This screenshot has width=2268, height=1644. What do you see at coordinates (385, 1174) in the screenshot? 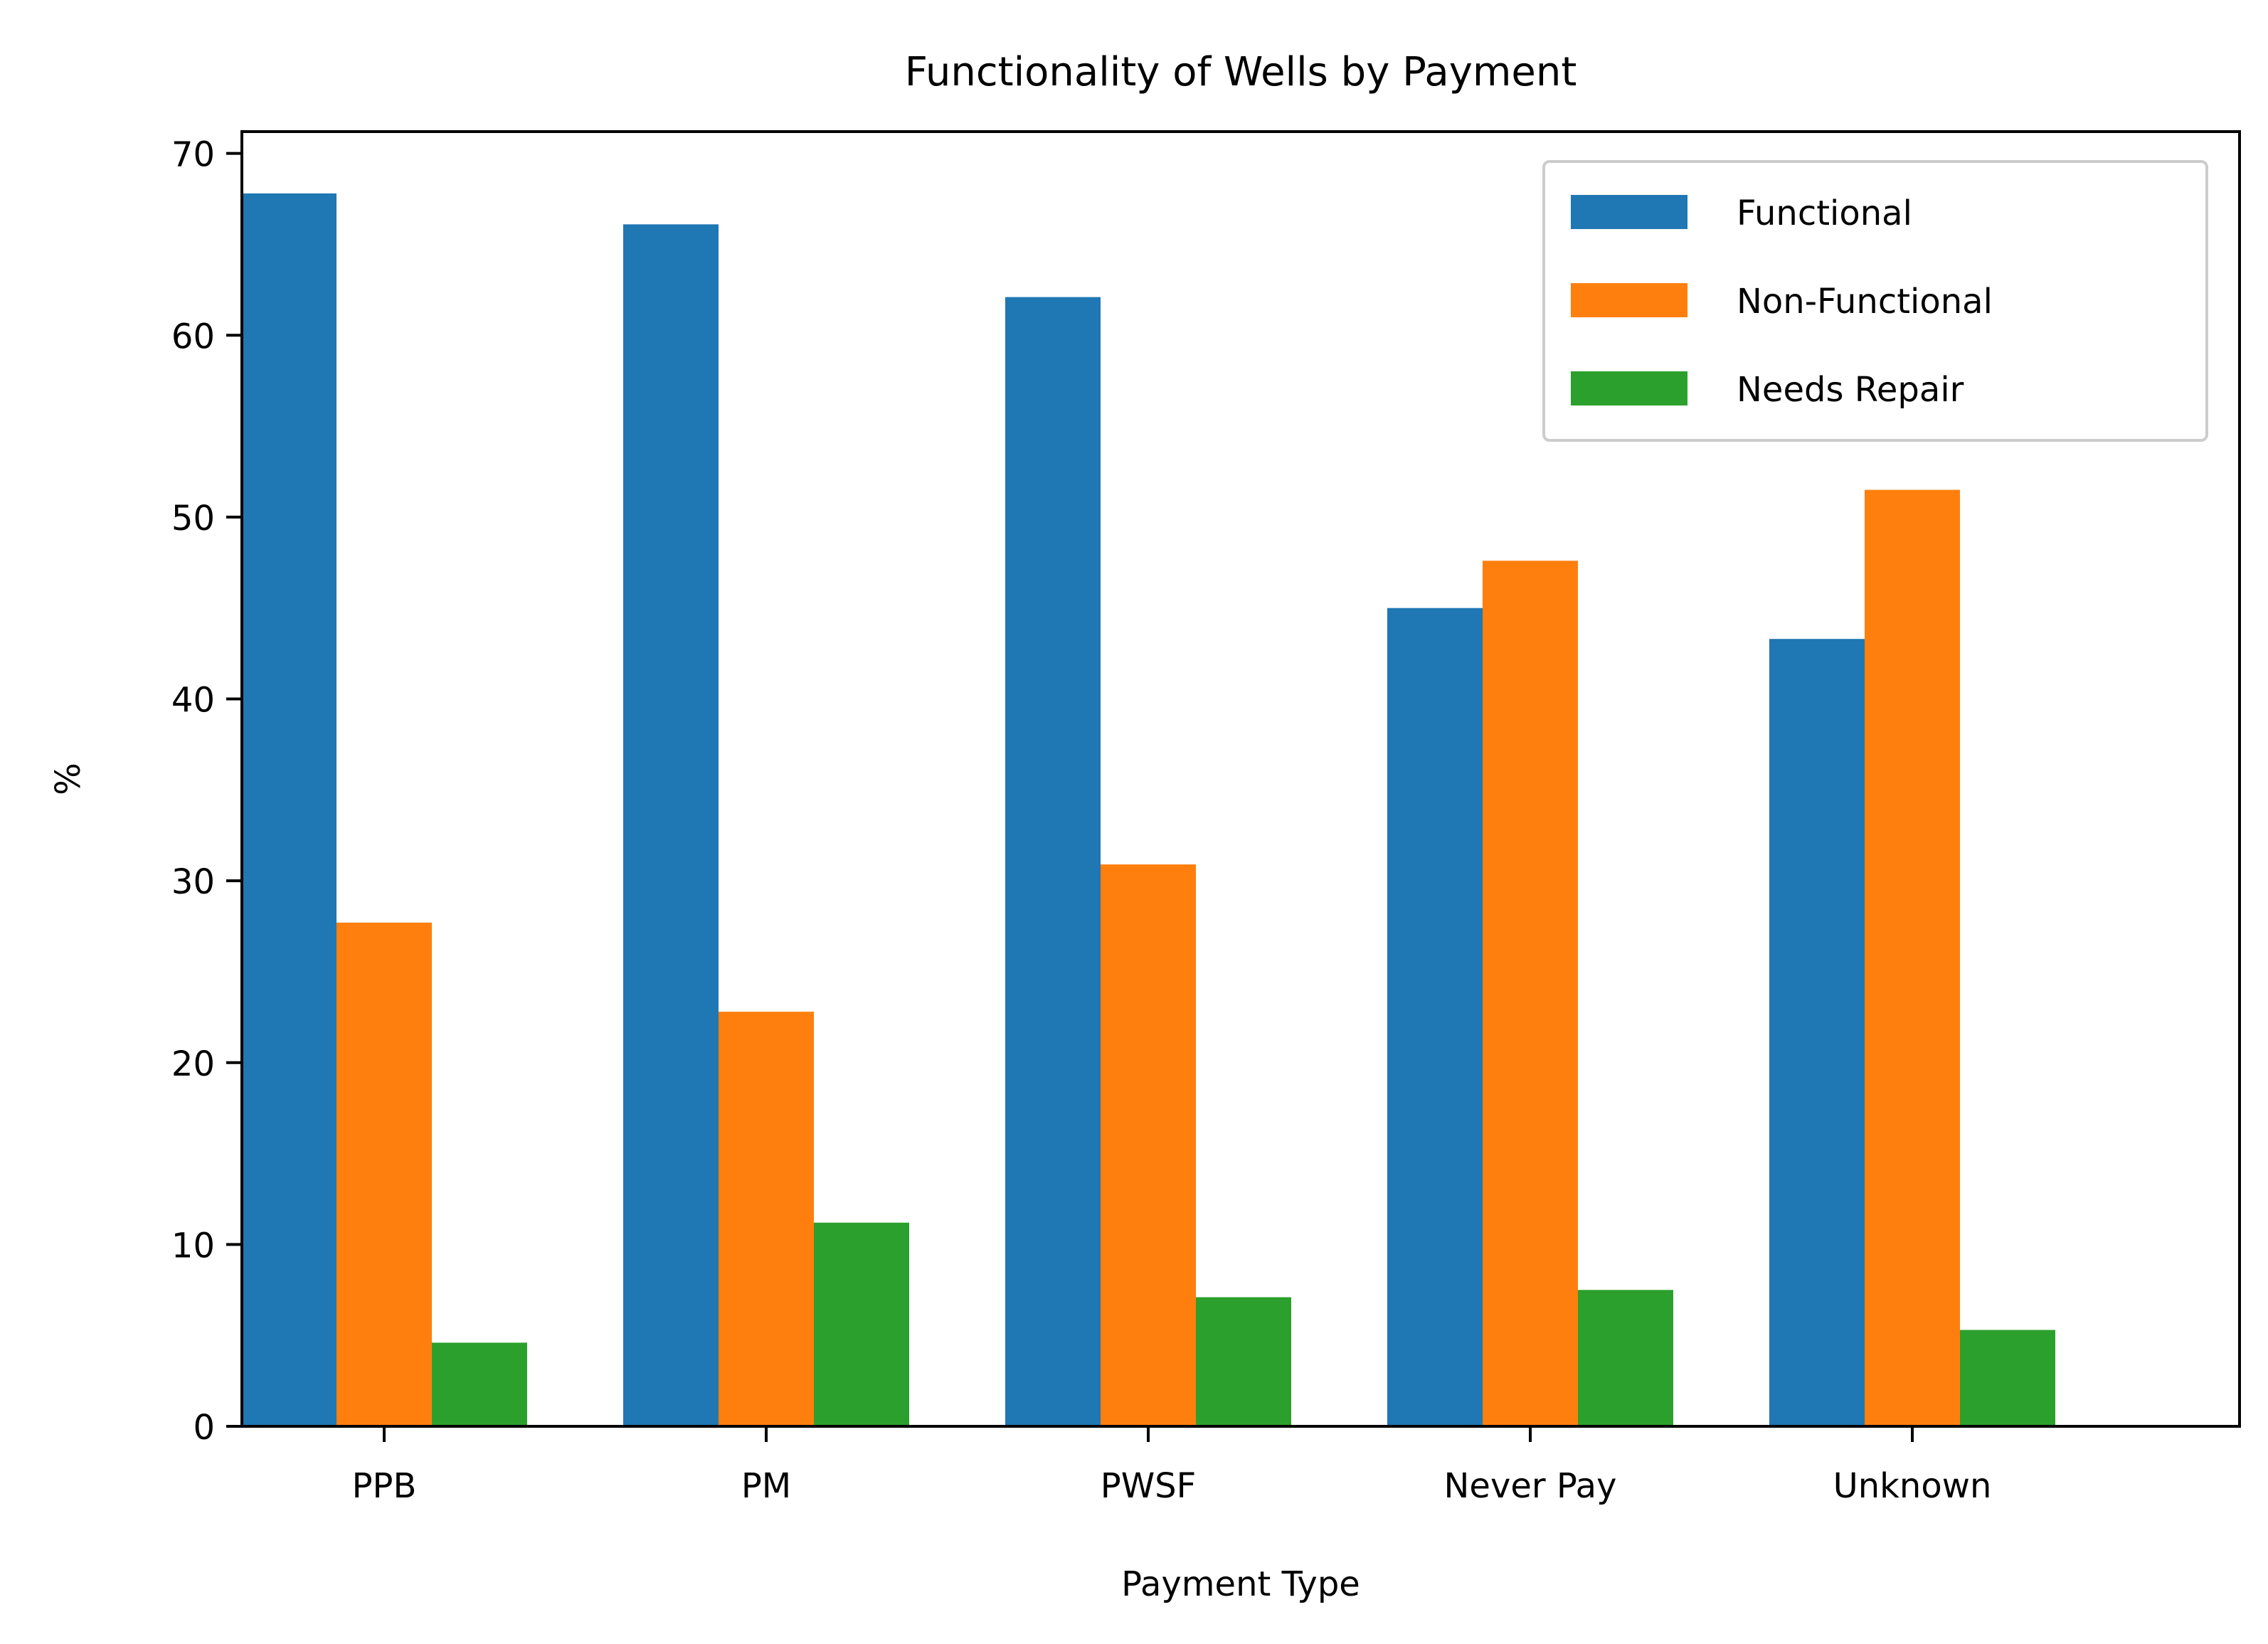
I see `bar-non-functional-ppb` at bounding box center [385, 1174].